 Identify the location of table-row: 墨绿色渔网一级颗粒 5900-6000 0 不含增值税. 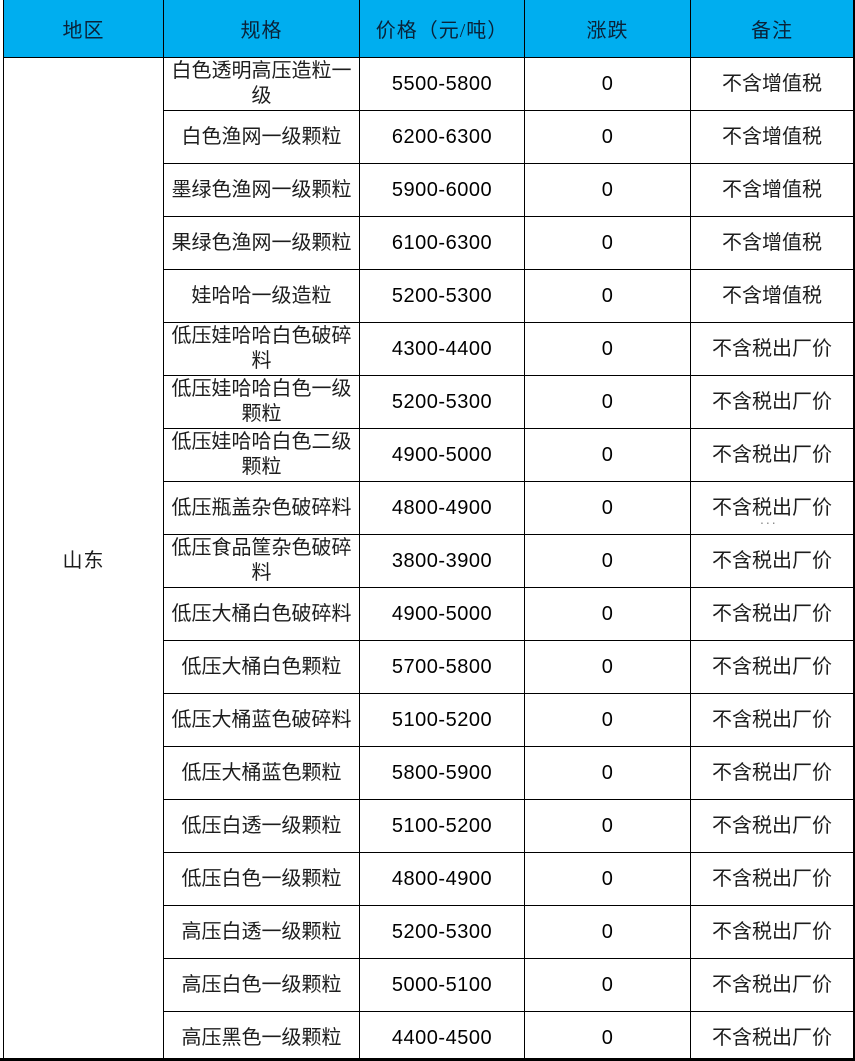
(428, 190).